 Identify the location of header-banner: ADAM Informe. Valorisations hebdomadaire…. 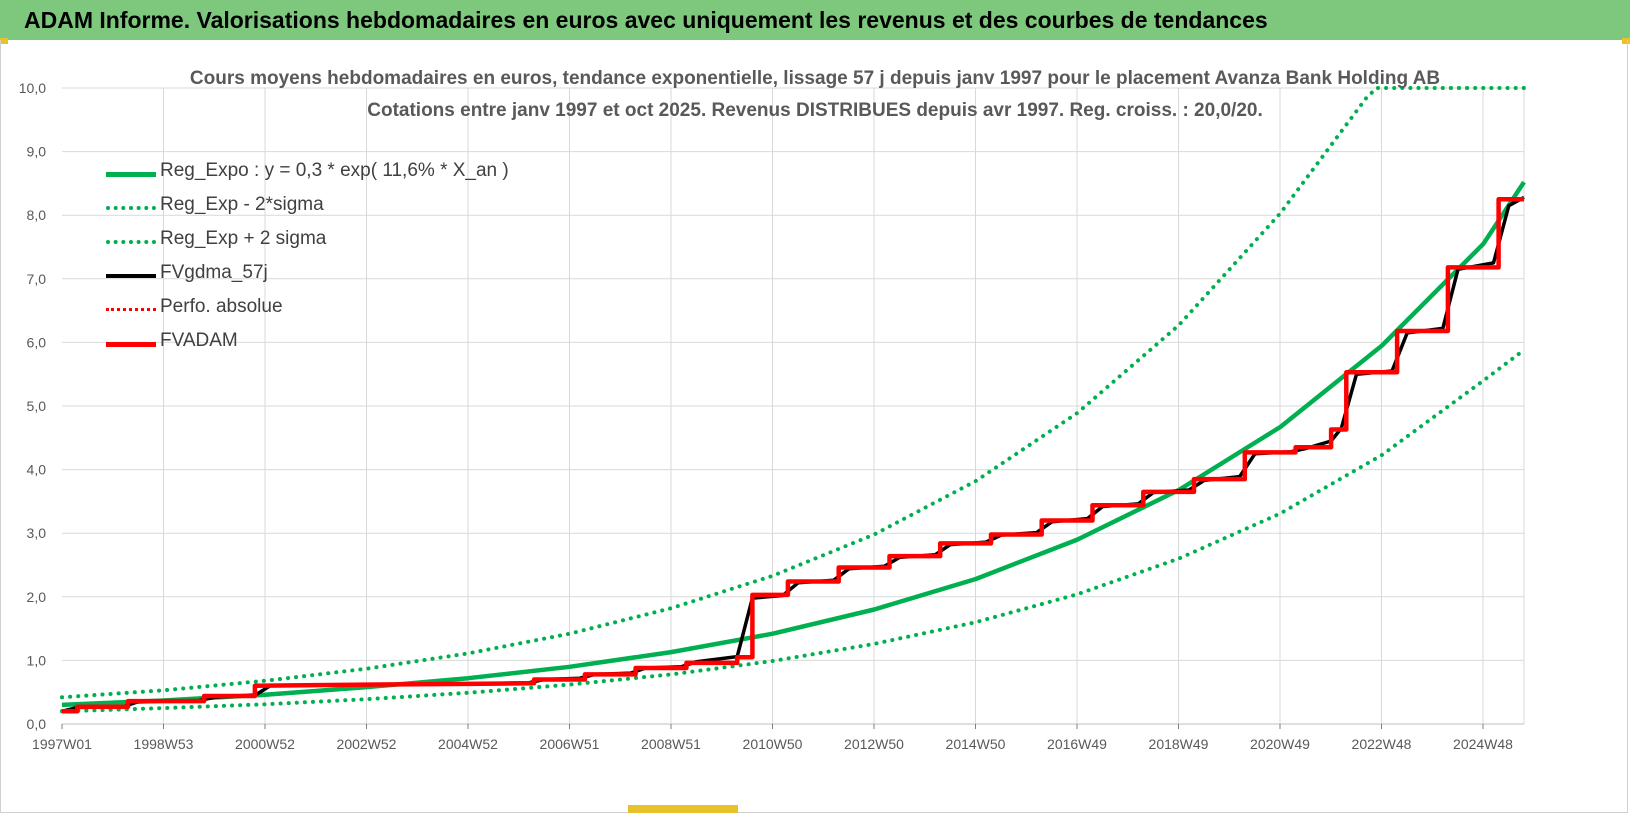
(815, 20).